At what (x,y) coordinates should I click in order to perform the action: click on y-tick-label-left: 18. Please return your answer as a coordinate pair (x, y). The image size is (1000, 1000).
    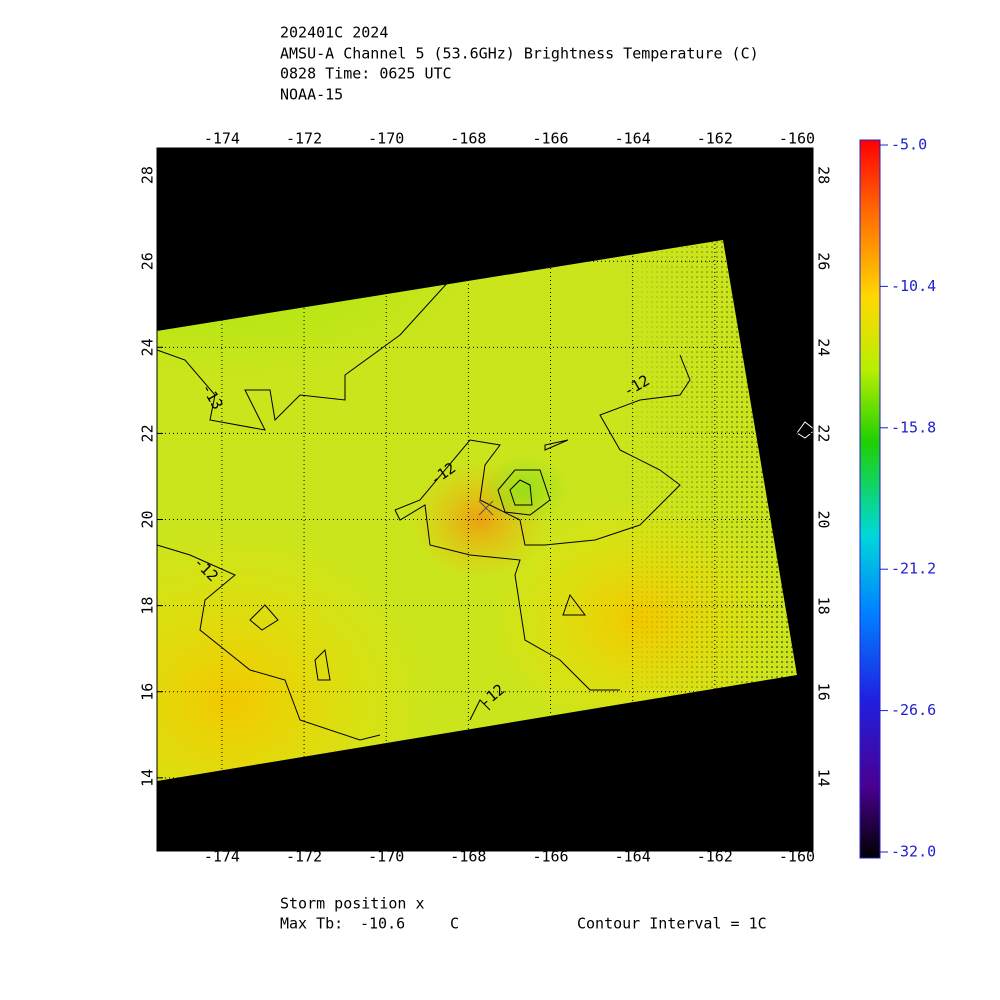
    Looking at the image, I should click on (148, 606).